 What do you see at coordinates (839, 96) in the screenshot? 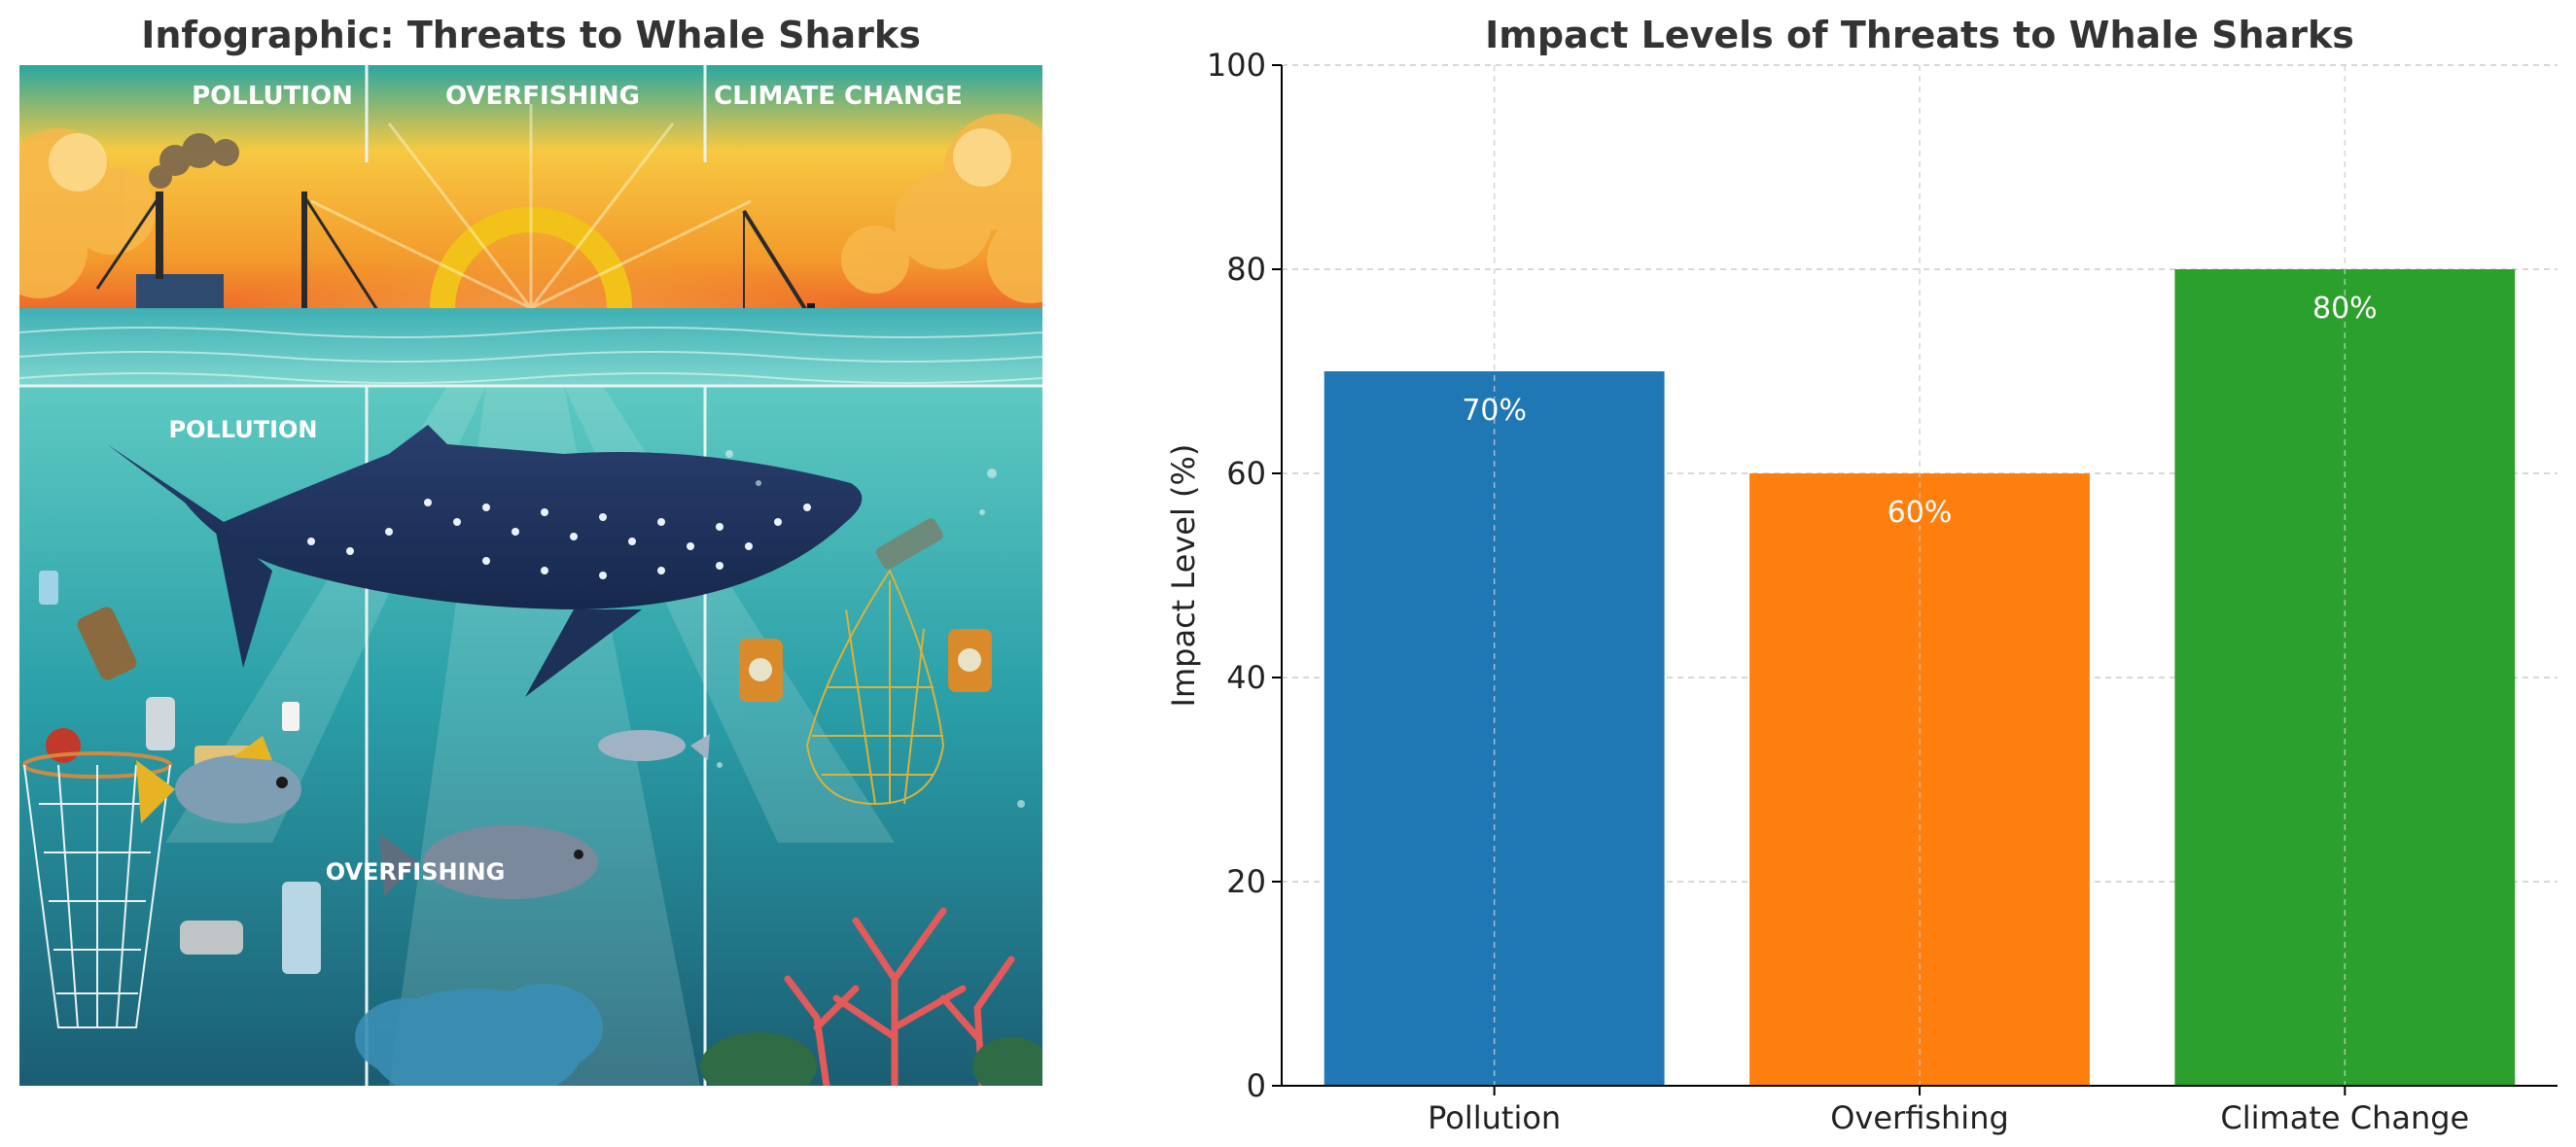
I see `section-label-climate-change: CLIMATE CHANGE` at bounding box center [839, 96].